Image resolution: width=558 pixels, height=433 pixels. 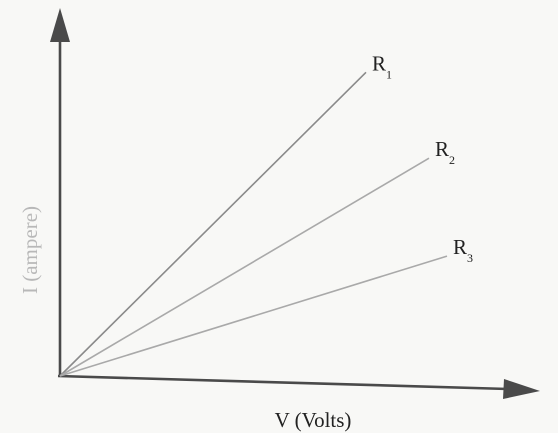 I want to click on series-label-r2: R2, so click(x=445, y=152).